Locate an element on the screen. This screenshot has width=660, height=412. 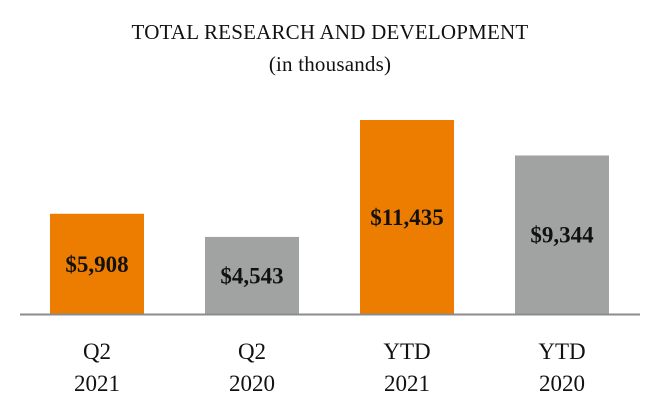
category-label-1-line-0: Q2 is located at coordinates (252, 351).